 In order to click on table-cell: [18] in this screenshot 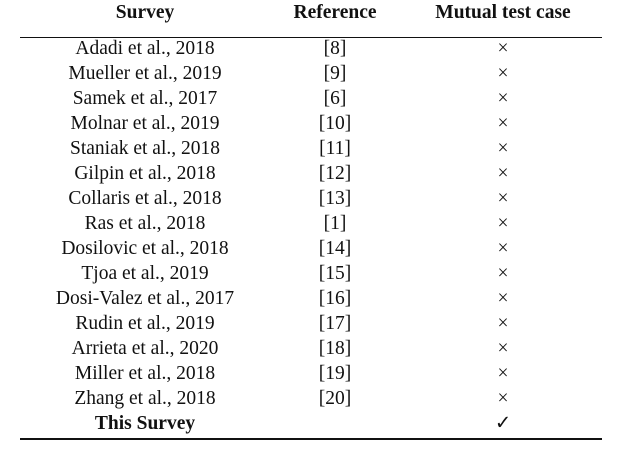, I will do `click(335, 348)`.